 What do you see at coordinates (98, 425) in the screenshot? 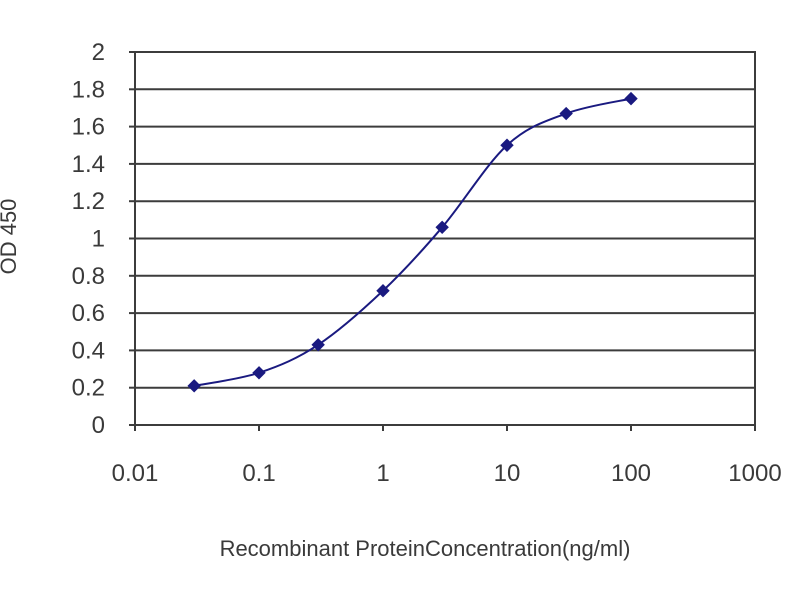
I see `y-tick-label: 0` at bounding box center [98, 425].